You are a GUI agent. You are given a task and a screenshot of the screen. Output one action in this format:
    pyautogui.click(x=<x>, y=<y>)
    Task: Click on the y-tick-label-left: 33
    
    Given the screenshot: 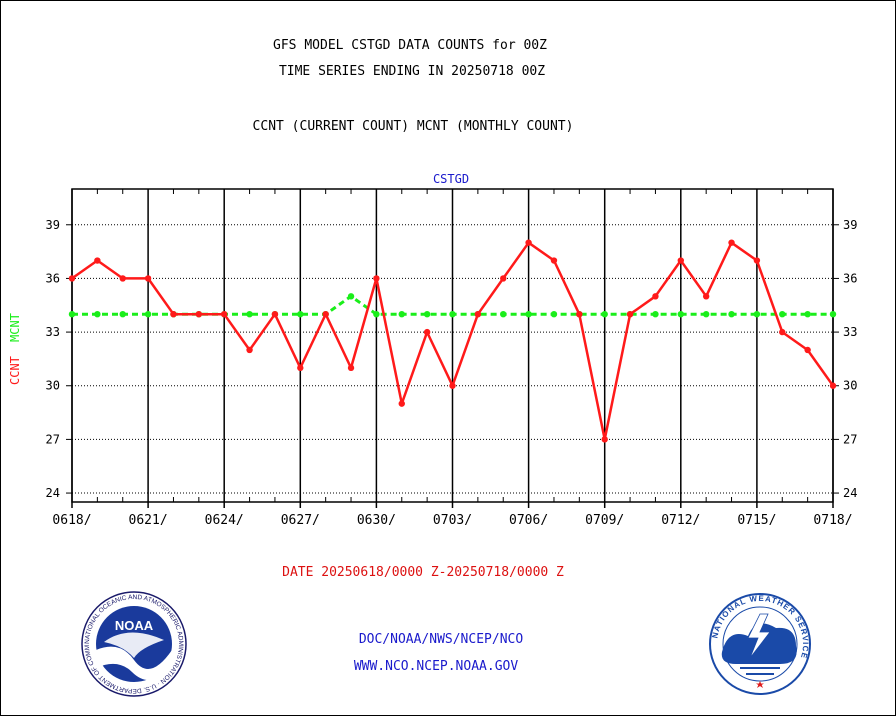 What is the action you would take?
    pyautogui.click(x=53, y=332)
    